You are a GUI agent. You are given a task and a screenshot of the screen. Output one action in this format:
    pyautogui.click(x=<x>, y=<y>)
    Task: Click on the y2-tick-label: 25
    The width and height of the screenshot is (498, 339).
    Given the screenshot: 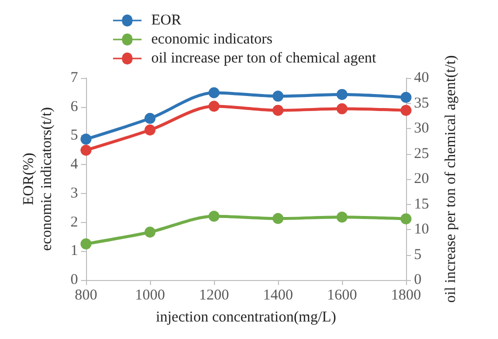 What is the action you would take?
    pyautogui.click(x=421, y=154)
    